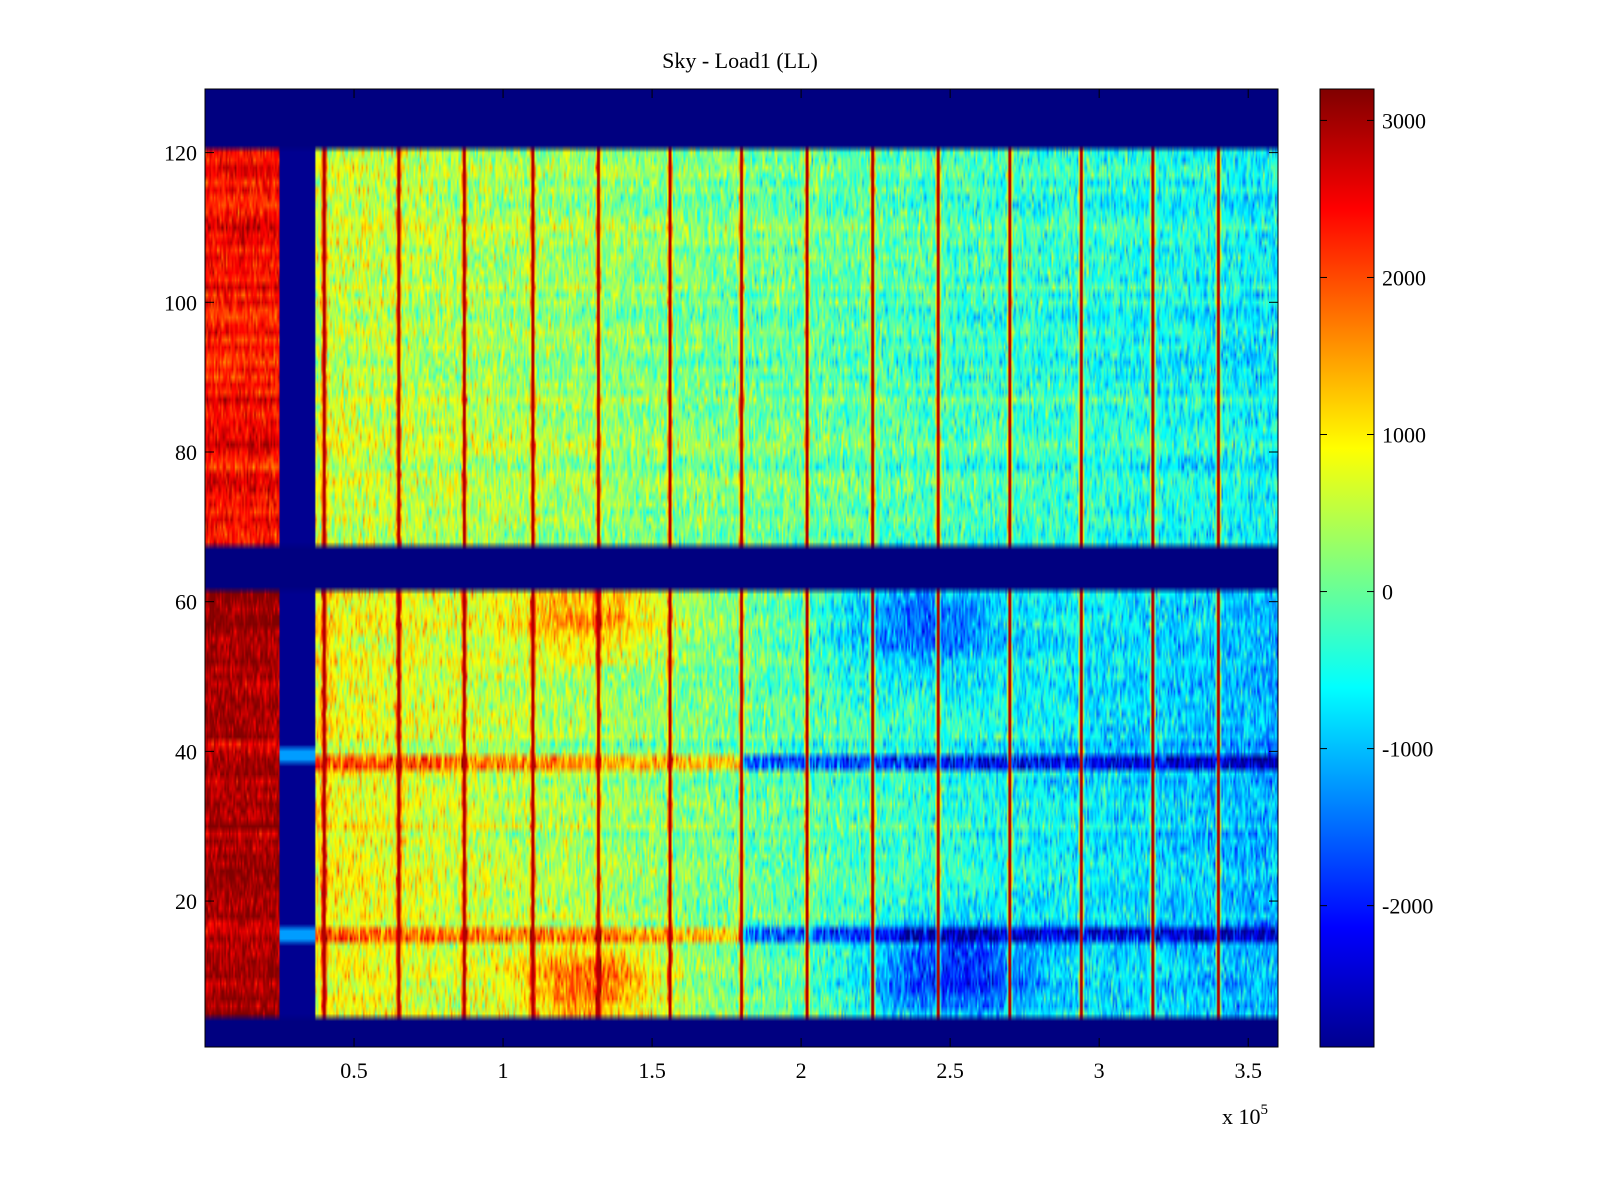  I want to click on y-tick-label: 80, so click(186, 452).